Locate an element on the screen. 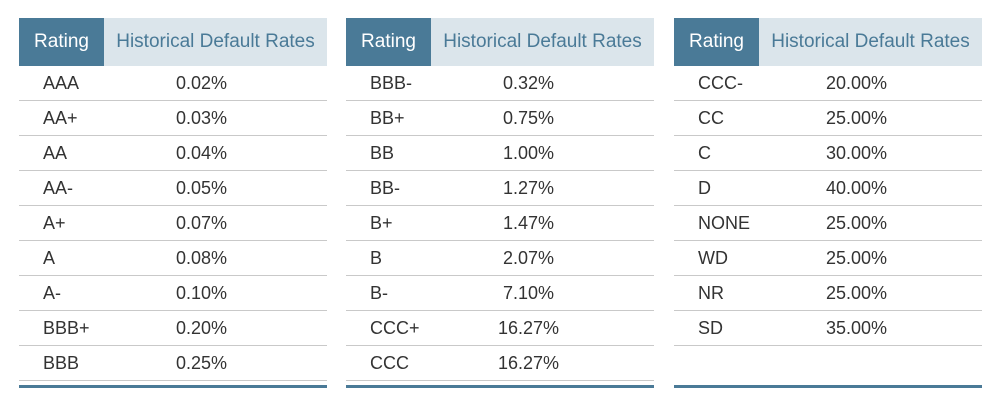 The height and width of the screenshot is (406, 1000). table-row: NONE 25.00% is located at coordinates (828, 223).